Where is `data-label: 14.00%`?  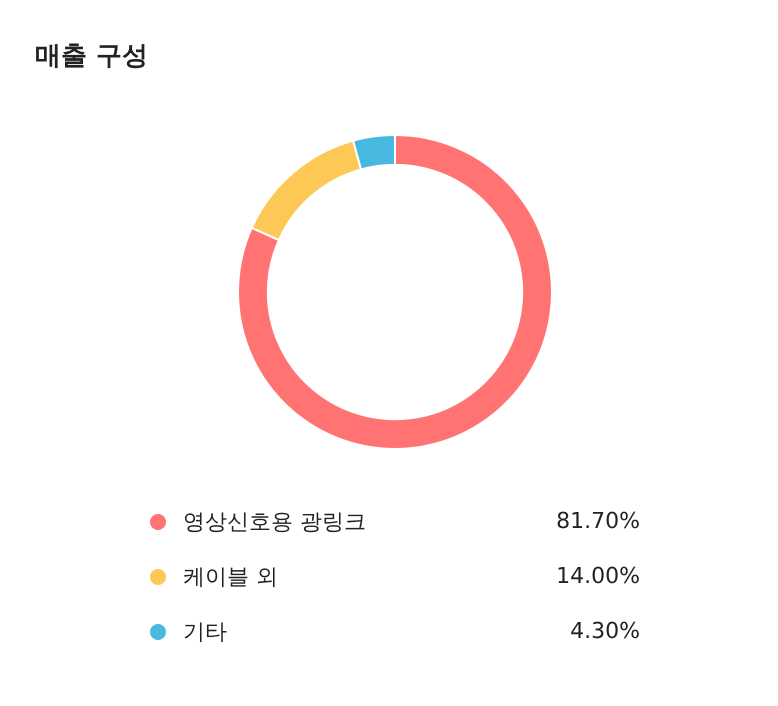
data-label: 14.00% is located at coordinates (598, 576).